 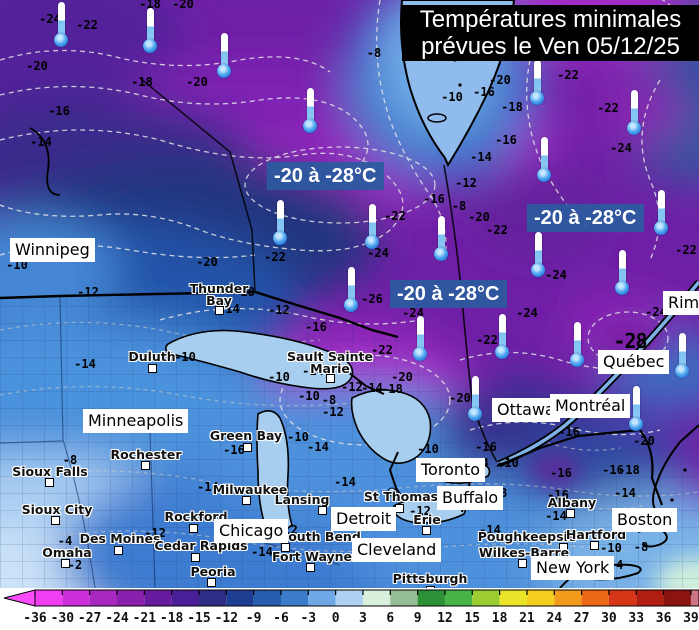 What do you see at coordinates (63, 618) in the screenshot?
I see `svg-text: -30` at bounding box center [63, 618].